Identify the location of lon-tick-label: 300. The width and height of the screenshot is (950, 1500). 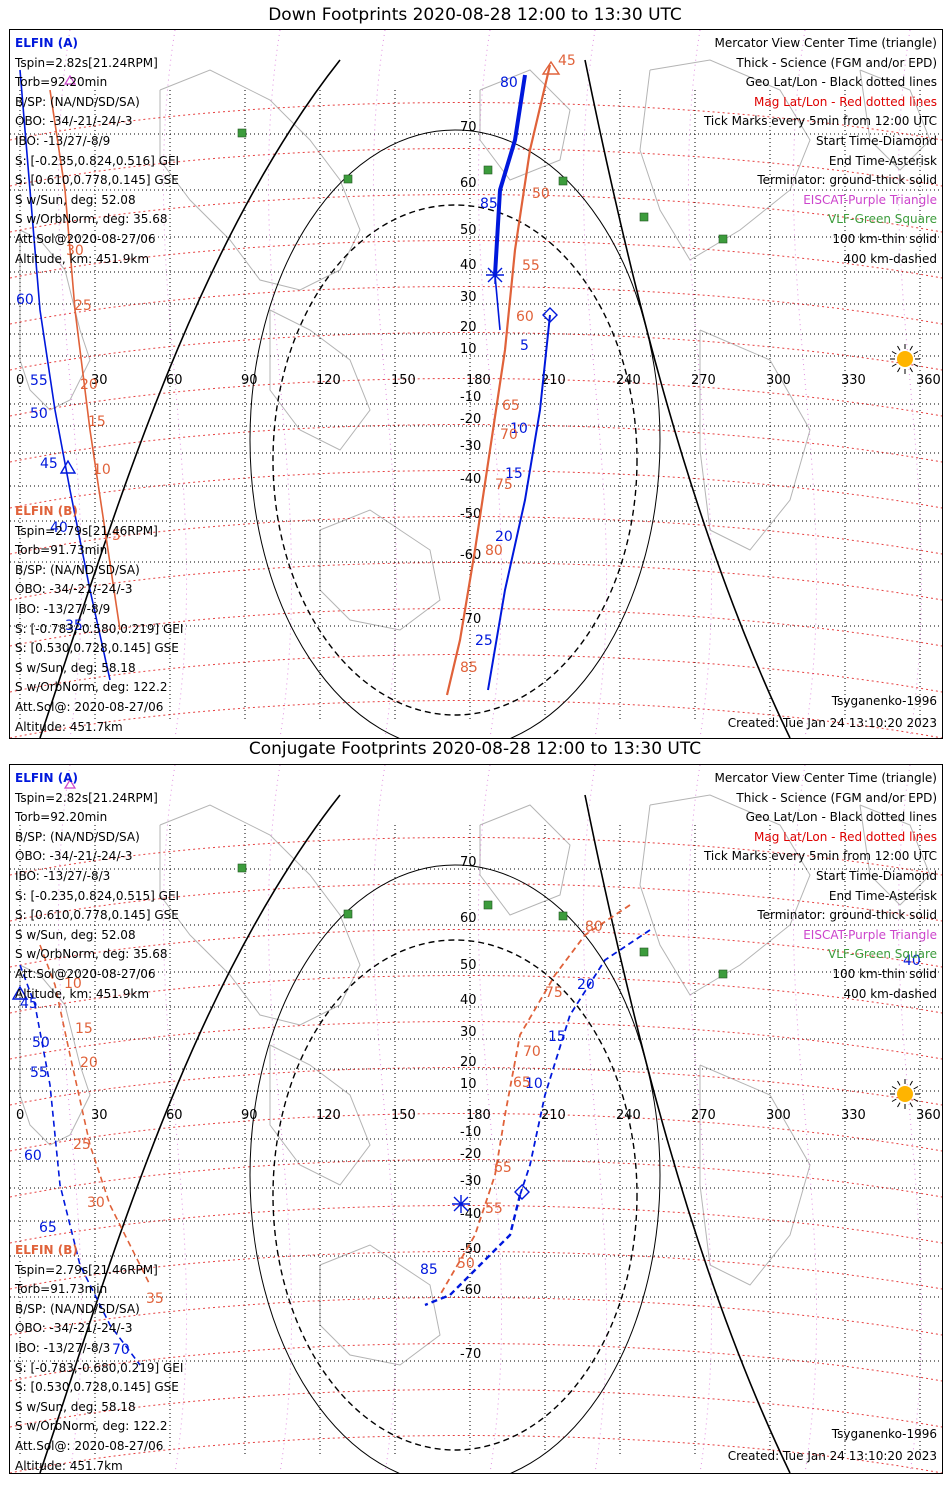
(778, 1115).